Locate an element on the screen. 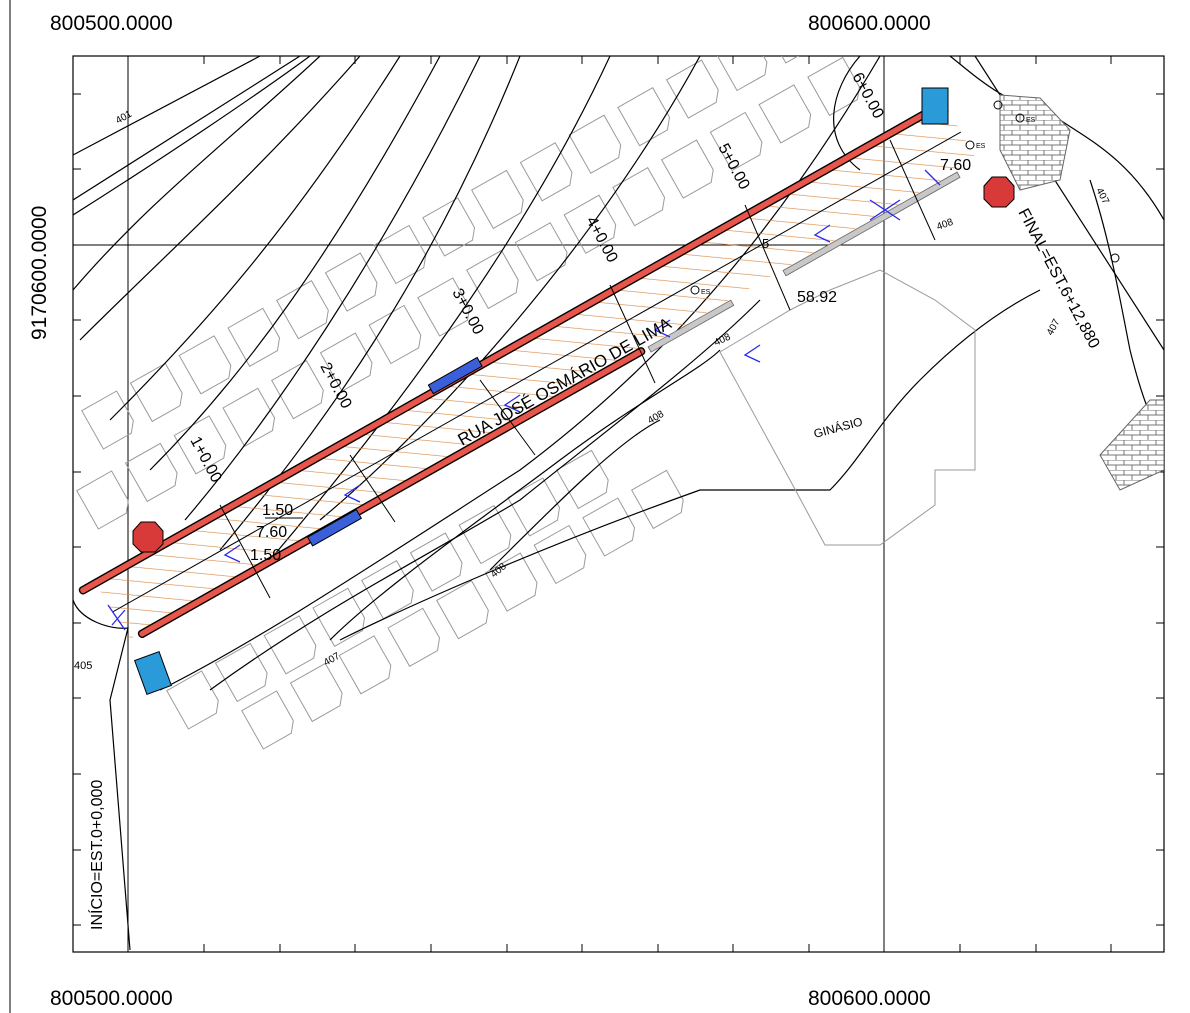 The image size is (1190, 1013). bus-stop-end is located at coordinates (935, 106).